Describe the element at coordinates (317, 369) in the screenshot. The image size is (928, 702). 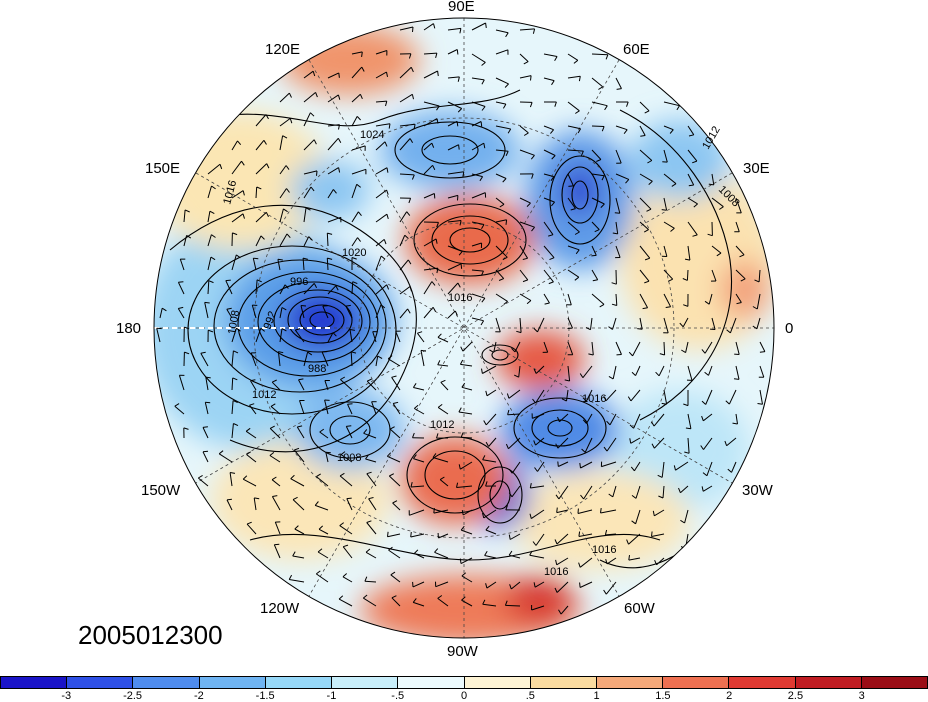
I see `contour-label-988: 988` at that location.